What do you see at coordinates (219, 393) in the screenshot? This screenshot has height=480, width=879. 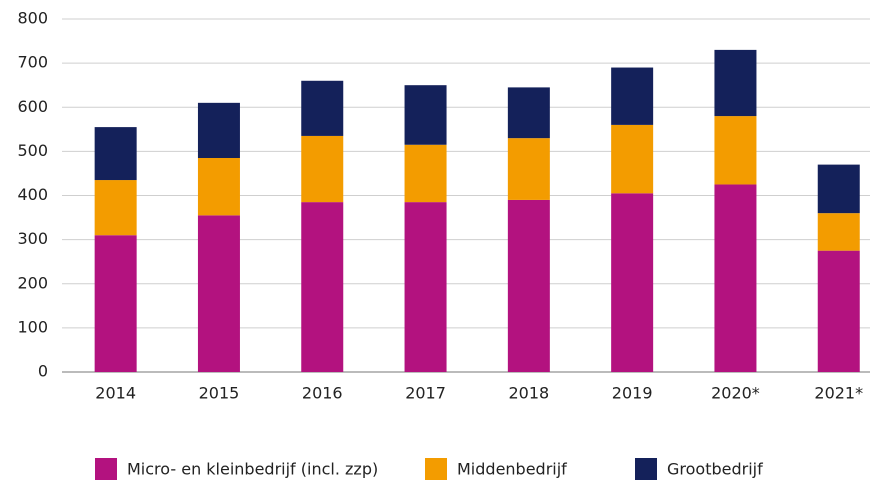 I see `x-tick-label: 2015` at bounding box center [219, 393].